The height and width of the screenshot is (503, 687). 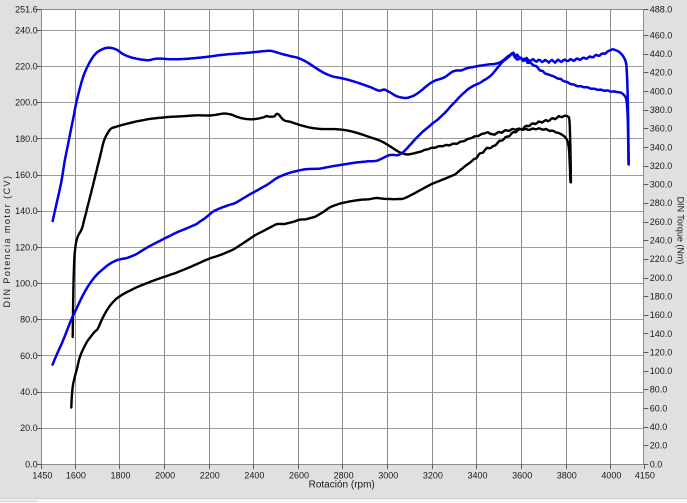 What do you see at coordinates (645, 475) in the screenshot?
I see `svg-text: 4150` at bounding box center [645, 475].